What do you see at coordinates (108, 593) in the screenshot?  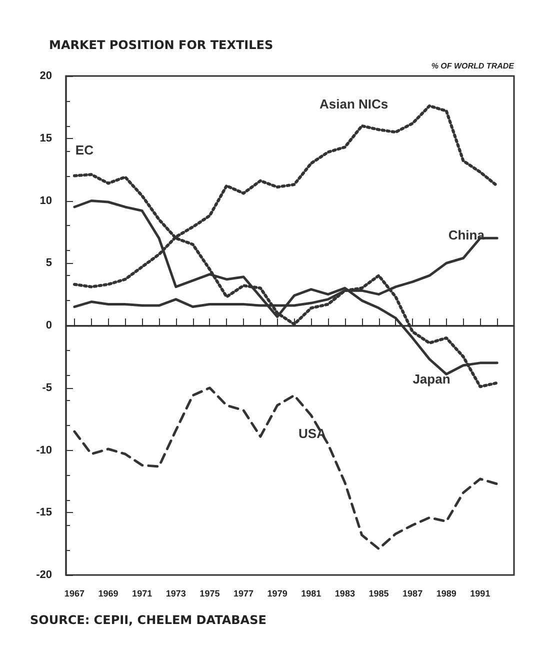 I see `x-tick-label: 1969` at bounding box center [108, 593].